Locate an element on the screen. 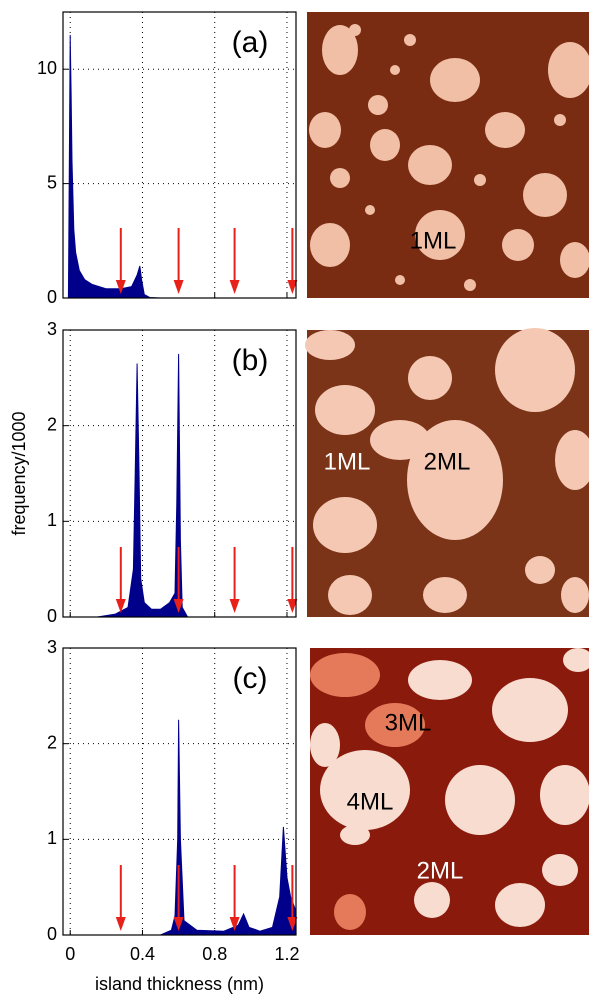  afm-image-b is located at coordinates (447, 472).